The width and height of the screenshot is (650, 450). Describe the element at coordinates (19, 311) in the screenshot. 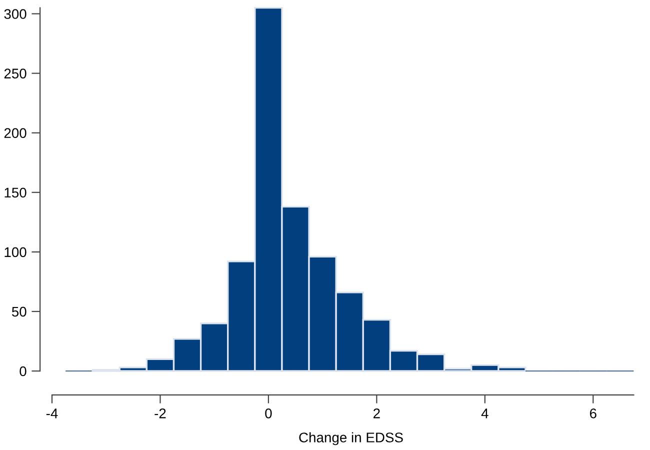

I see `y-tick-label: 50` at that location.